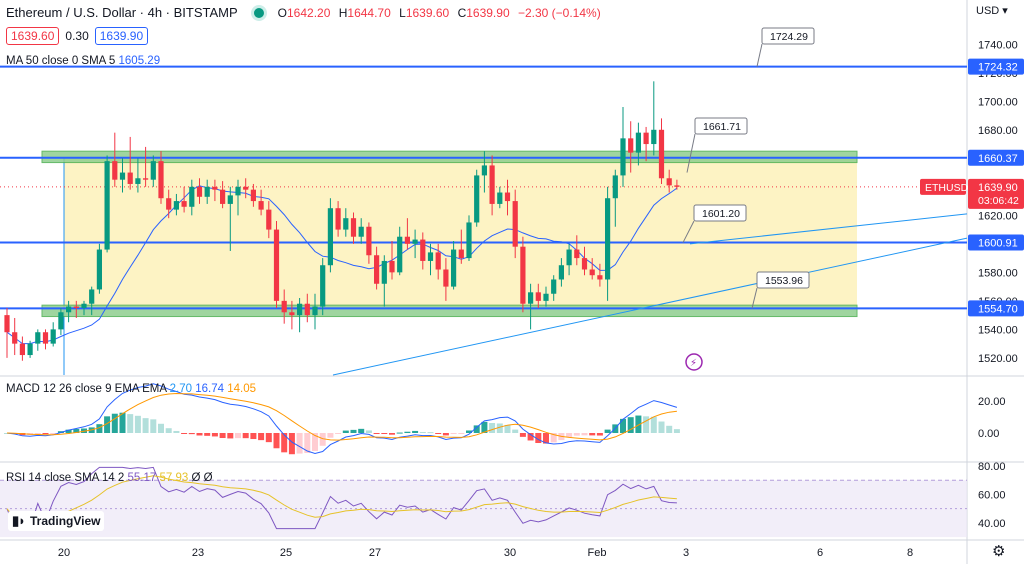 This screenshot has height=564, width=1024. What do you see at coordinates (402, 12) in the screenshot?
I see `ohlc-low-key: L` at bounding box center [402, 12].